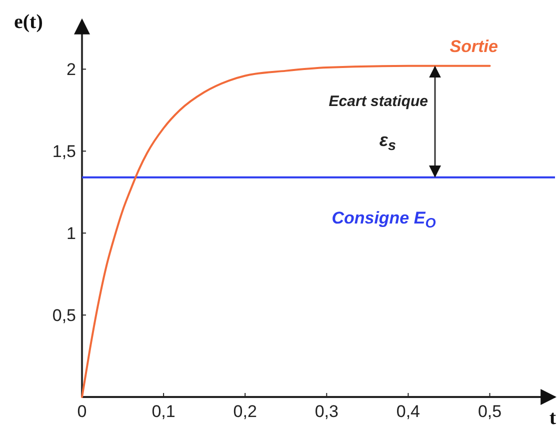 The height and width of the screenshot is (430, 560). Describe the element at coordinates (64, 316) in the screenshot. I see `y-tick-label: 0,5` at that location.